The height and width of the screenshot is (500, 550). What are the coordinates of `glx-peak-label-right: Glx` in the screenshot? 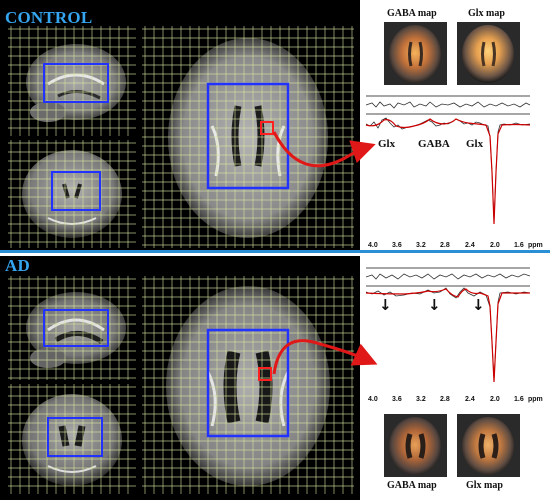 It's located at (475, 144).